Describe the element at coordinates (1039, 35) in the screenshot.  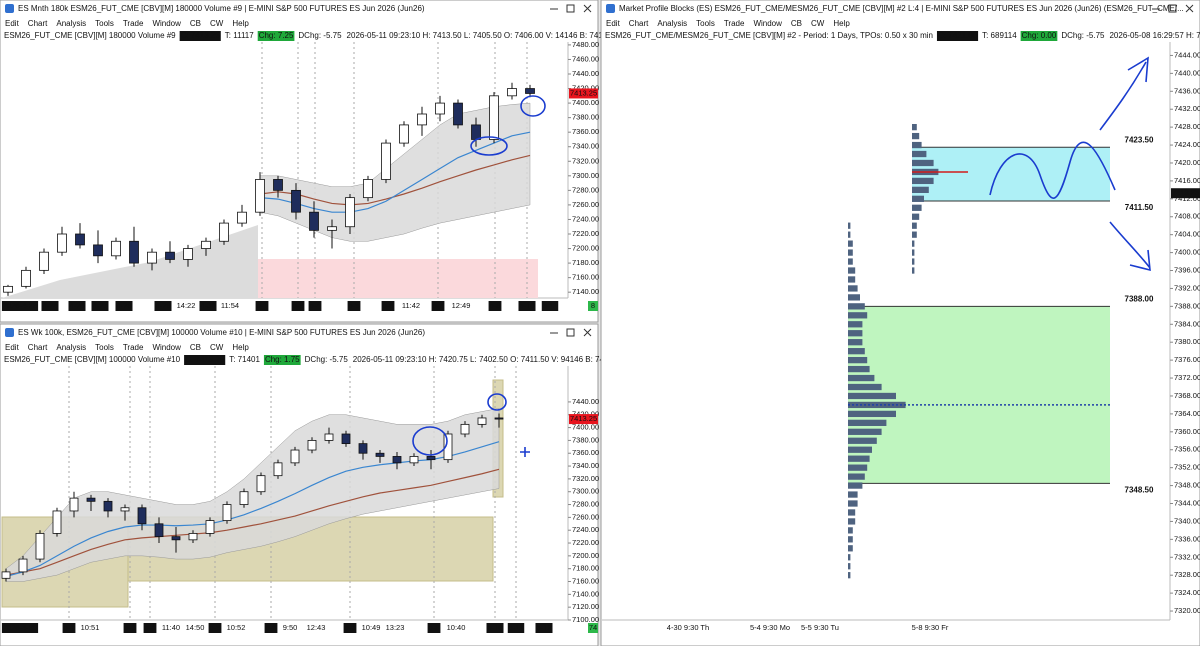
I see `info-segment: Chg: 0.00` at that location.